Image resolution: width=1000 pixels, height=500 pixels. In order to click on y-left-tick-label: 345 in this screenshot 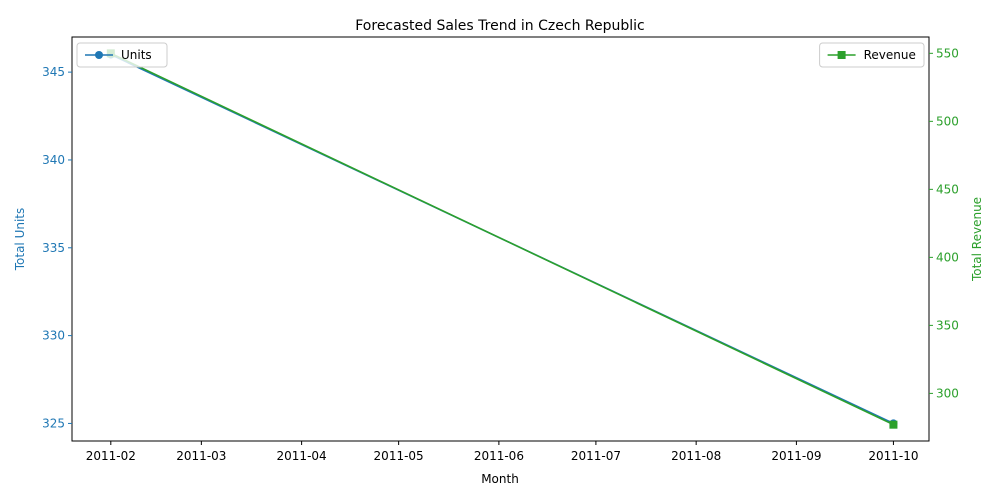, I will do `click(53, 72)`.